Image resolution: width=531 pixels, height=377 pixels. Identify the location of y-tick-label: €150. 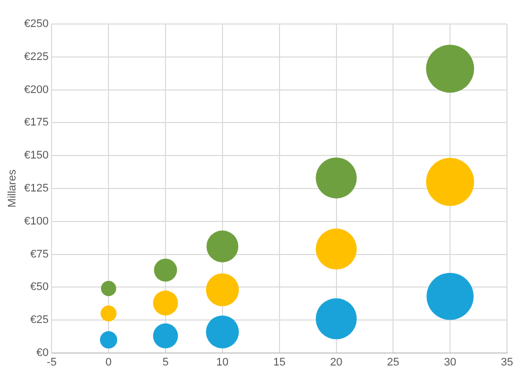
(36, 156).